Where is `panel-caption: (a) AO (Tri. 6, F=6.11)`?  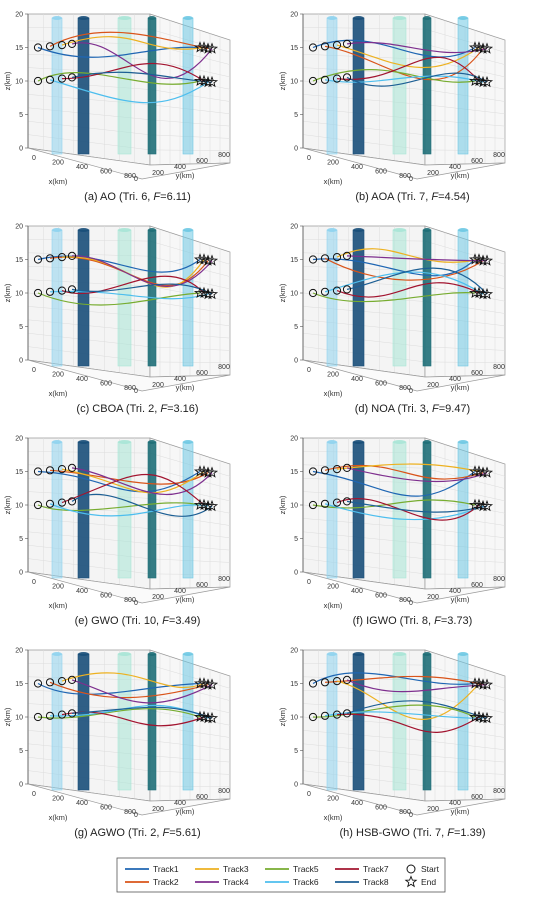 panel-caption: (a) AO (Tri. 6, F=6.11) is located at coordinates (137, 197).